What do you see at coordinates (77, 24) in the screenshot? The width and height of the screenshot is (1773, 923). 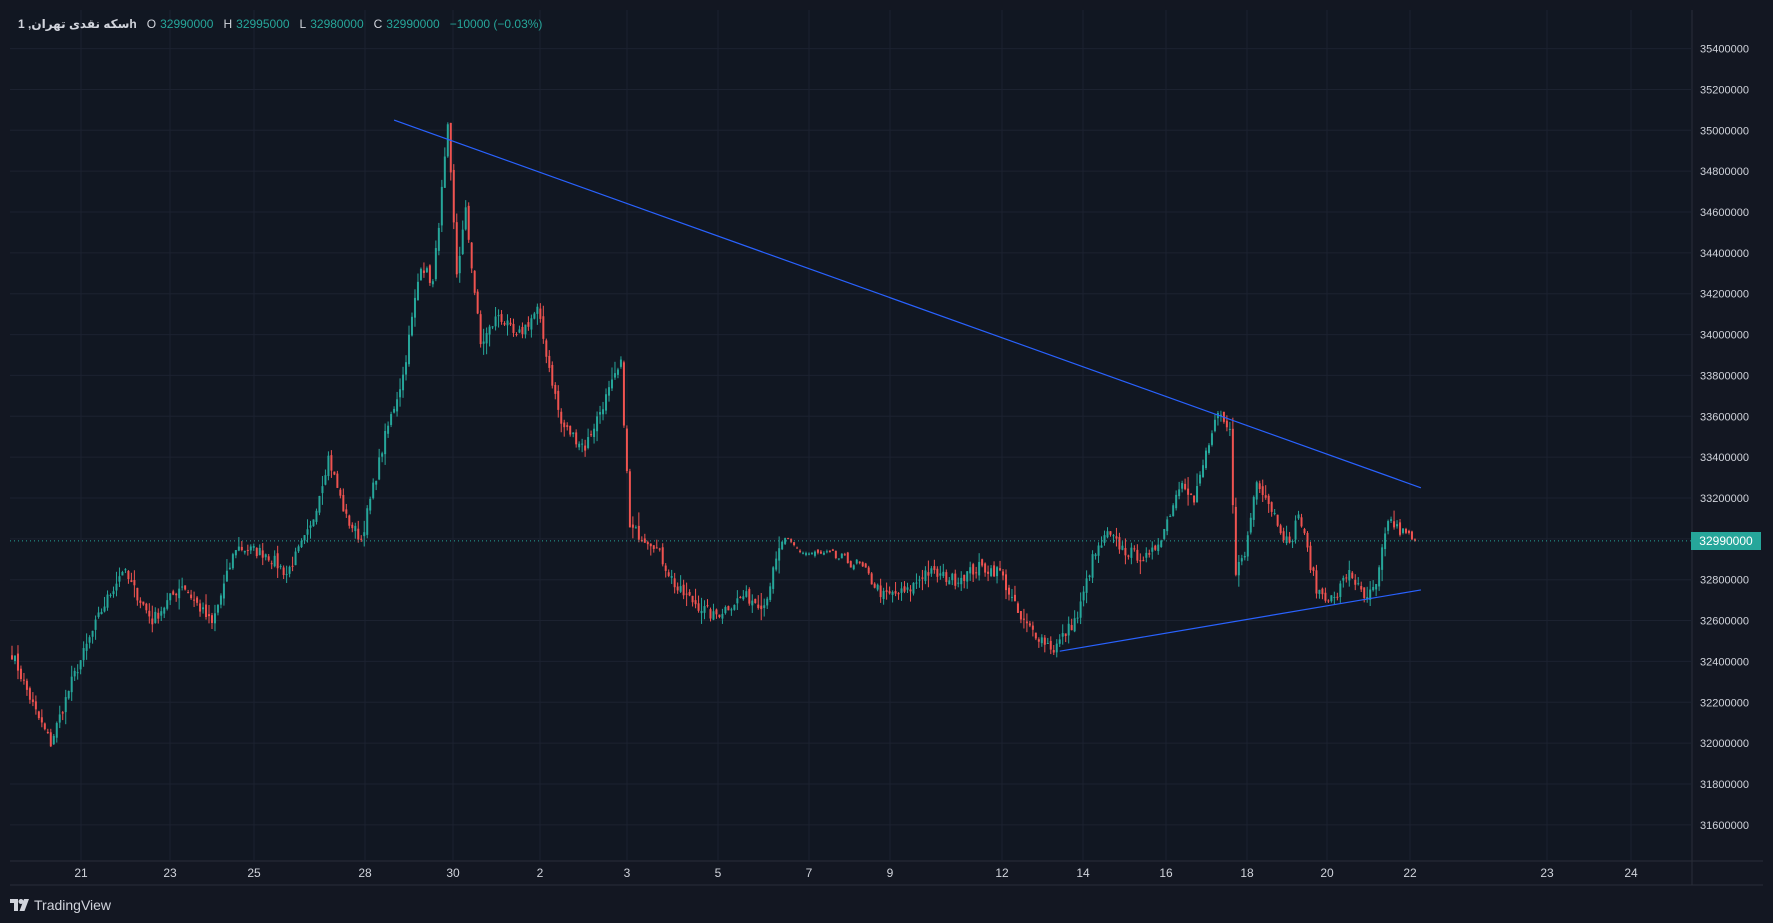 I see `symbol-label: سکه نقدی تهران, 1h` at bounding box center [77, 24].